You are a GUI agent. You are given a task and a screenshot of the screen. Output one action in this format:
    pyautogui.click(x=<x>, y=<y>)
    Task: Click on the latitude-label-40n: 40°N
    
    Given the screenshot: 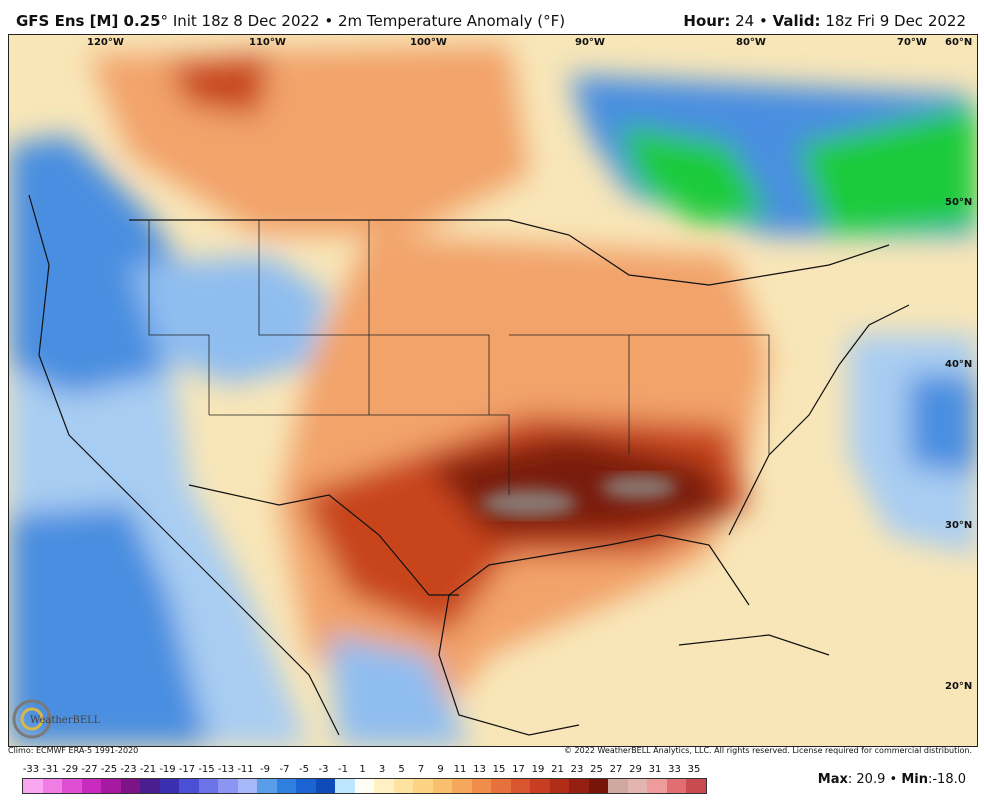 What is the action you would take?
    pyautogui.click(x=959, y=364)
    